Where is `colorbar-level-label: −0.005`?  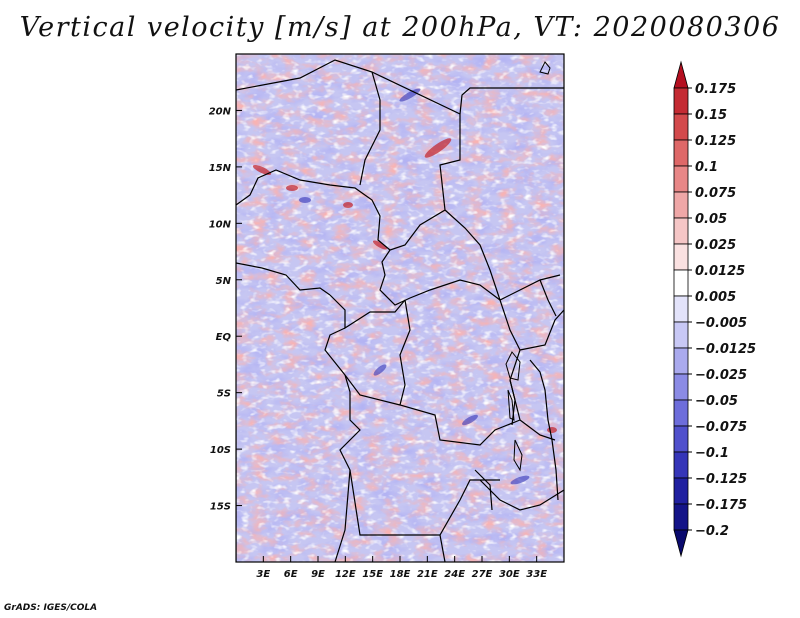 colorbar-level-label: −0.005 is located at coordinates (721, 323).